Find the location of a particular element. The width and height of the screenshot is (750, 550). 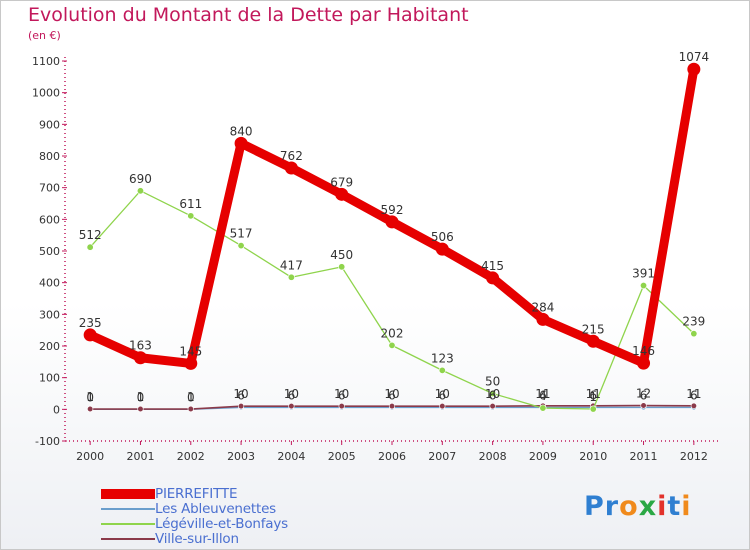

logo-letter: o is located at coordinates (629, 506).